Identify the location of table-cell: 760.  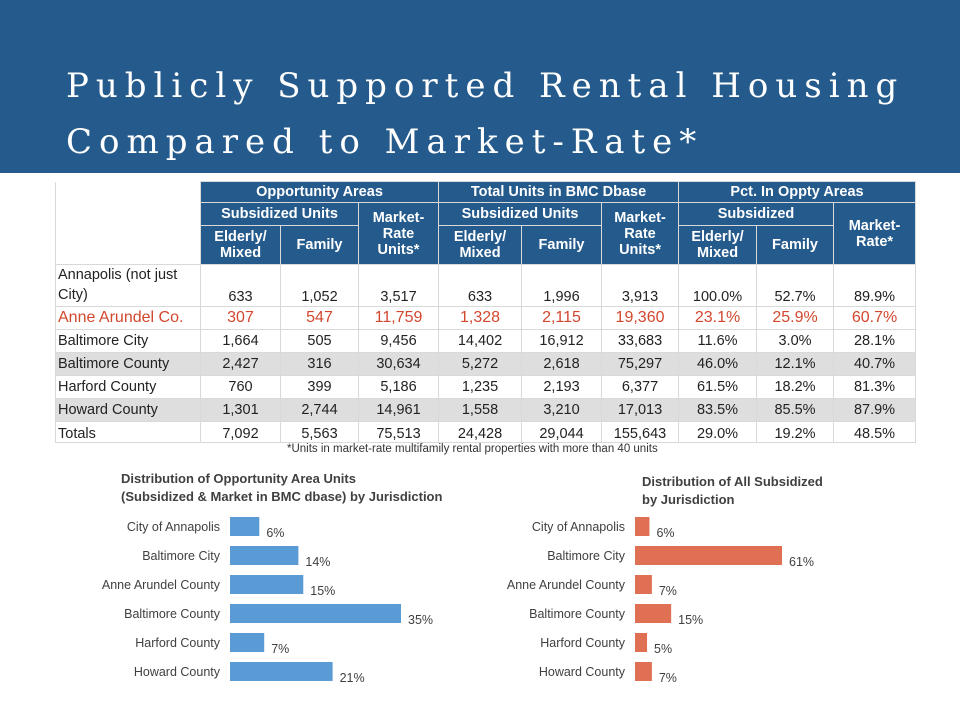
(240, 387).